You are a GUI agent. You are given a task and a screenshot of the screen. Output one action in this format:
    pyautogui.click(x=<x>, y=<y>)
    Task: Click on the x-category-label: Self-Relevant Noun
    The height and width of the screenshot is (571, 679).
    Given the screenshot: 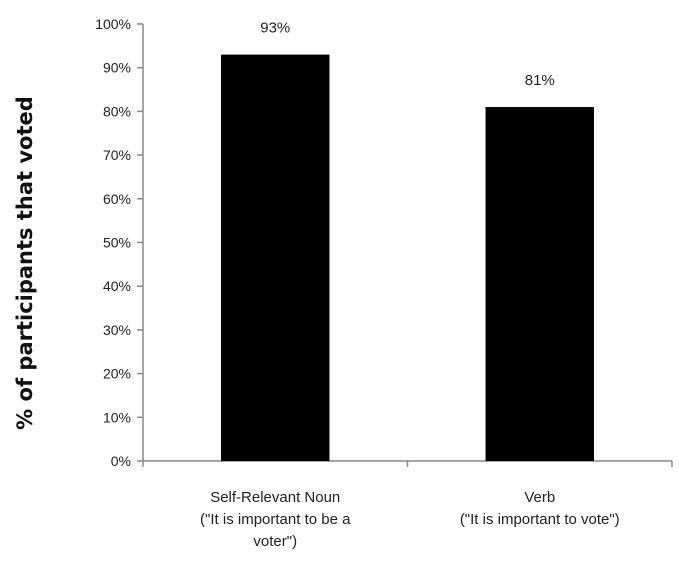 What is the action you would take?
    pyautogui.click(x=275, y=497)
    